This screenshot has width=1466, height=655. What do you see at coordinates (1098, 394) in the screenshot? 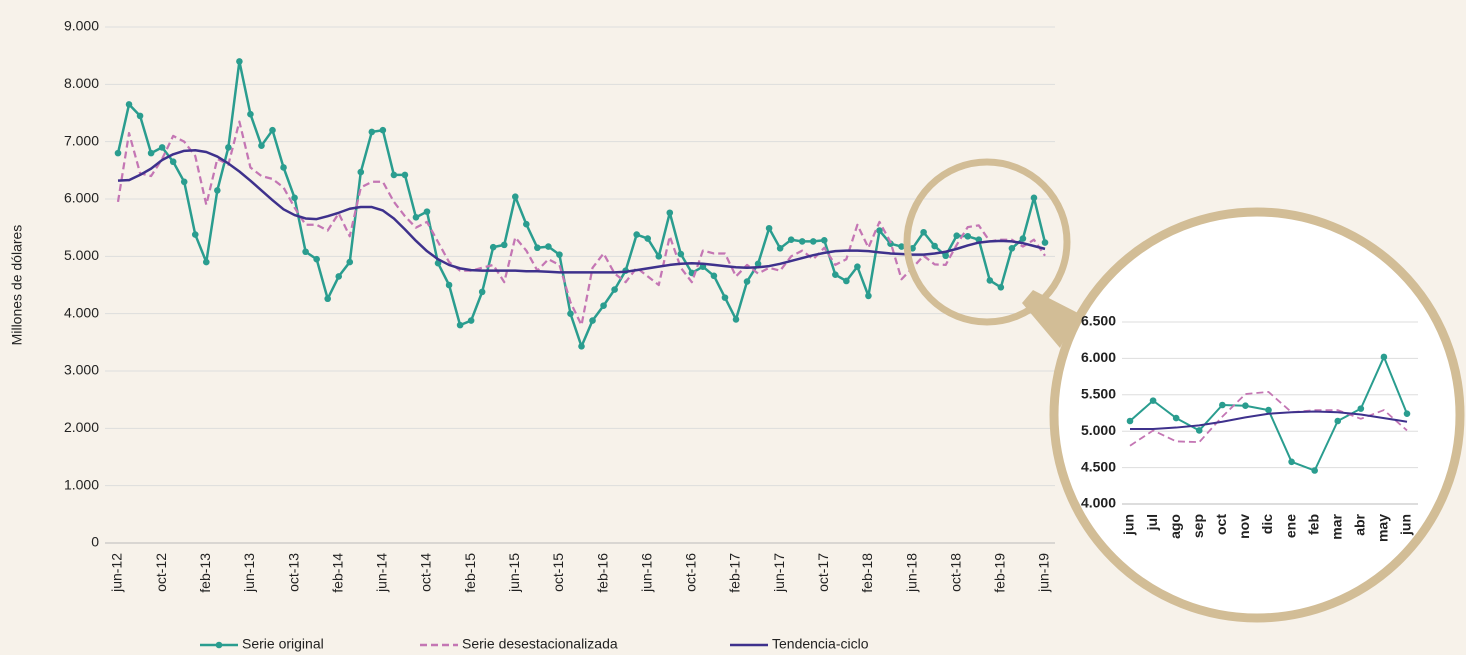
I see `y-tick-label: 5.500` at bounding box center [1098, 394].